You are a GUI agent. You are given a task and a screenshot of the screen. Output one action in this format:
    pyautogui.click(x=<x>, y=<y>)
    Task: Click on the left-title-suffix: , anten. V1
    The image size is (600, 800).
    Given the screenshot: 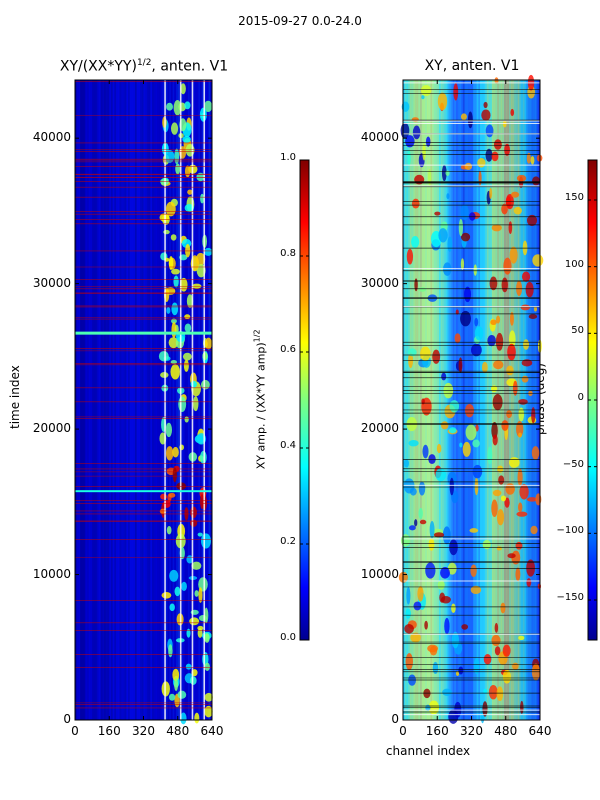 What is the action you would take?
    pyautogui.click(x=190, y=66)
    